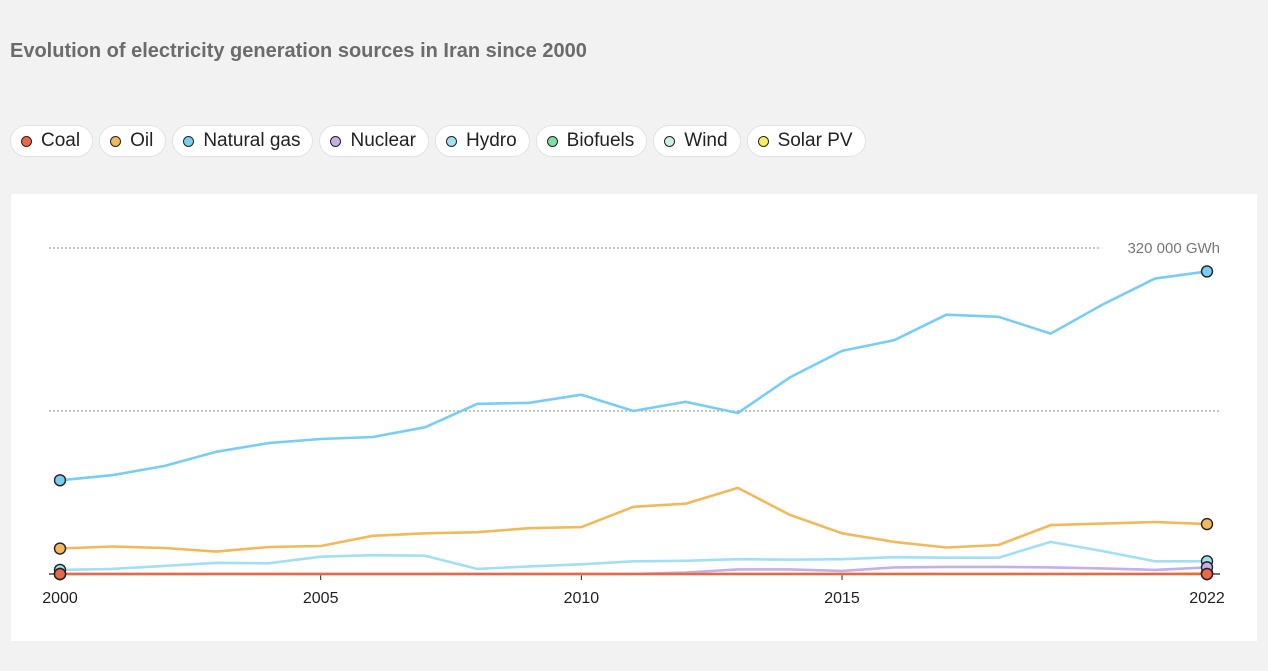 The height and width of the screenshot is (671, 1268). Describe the element at coordinates (633, 519) in the screenshot. I see `series-line-oil` at that location.